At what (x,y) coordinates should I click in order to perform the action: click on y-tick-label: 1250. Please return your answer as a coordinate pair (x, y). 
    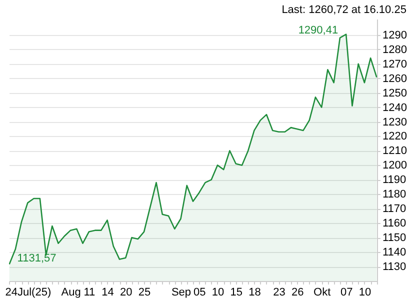
    Looking at the image, I should click on (394, 93).